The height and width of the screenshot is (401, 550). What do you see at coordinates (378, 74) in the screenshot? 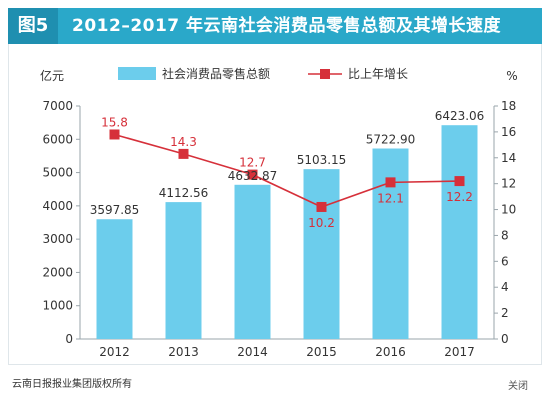
I see `legend-line-label: 比上年增长` at bounding box center [378, 74].